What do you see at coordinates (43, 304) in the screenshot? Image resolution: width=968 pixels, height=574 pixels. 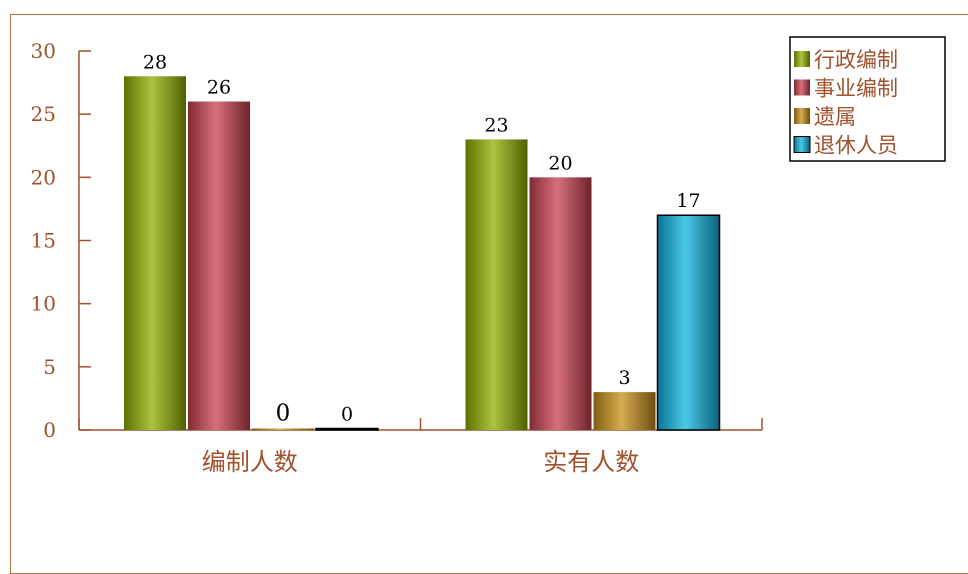 I see `y-tick-label: 10` at bounding box center [43, 304].